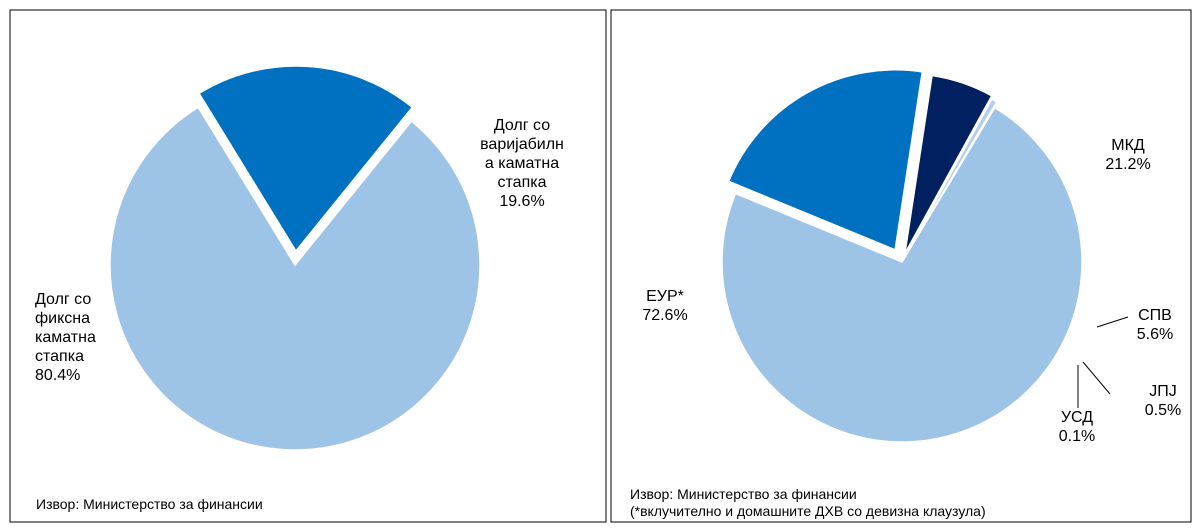 This screenshot has height=530, width=1197. Describe the element at coordinates (1077, 436) in the screenshot. I see `slice-value: 0.1%` at that location.